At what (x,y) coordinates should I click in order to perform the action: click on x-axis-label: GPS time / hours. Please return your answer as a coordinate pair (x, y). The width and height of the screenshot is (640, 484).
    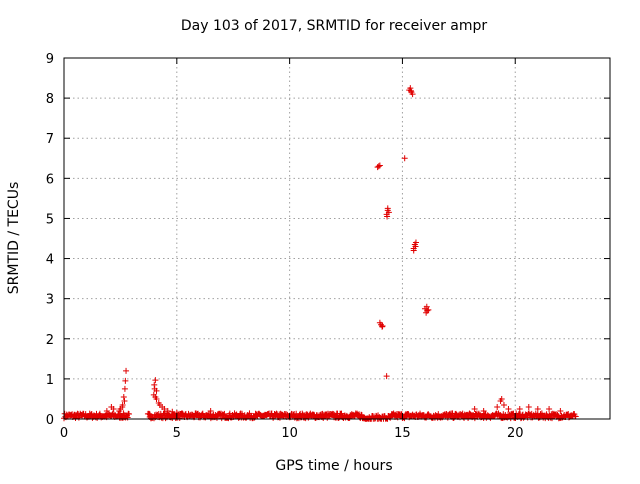
    Looking at the image, I should click on (333, 466).